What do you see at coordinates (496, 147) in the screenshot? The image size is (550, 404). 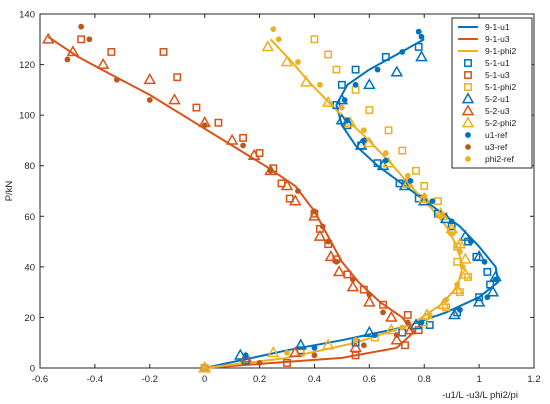 I see `legend-label-u3-ref: u3-ref` at bounding box center [496, 147].